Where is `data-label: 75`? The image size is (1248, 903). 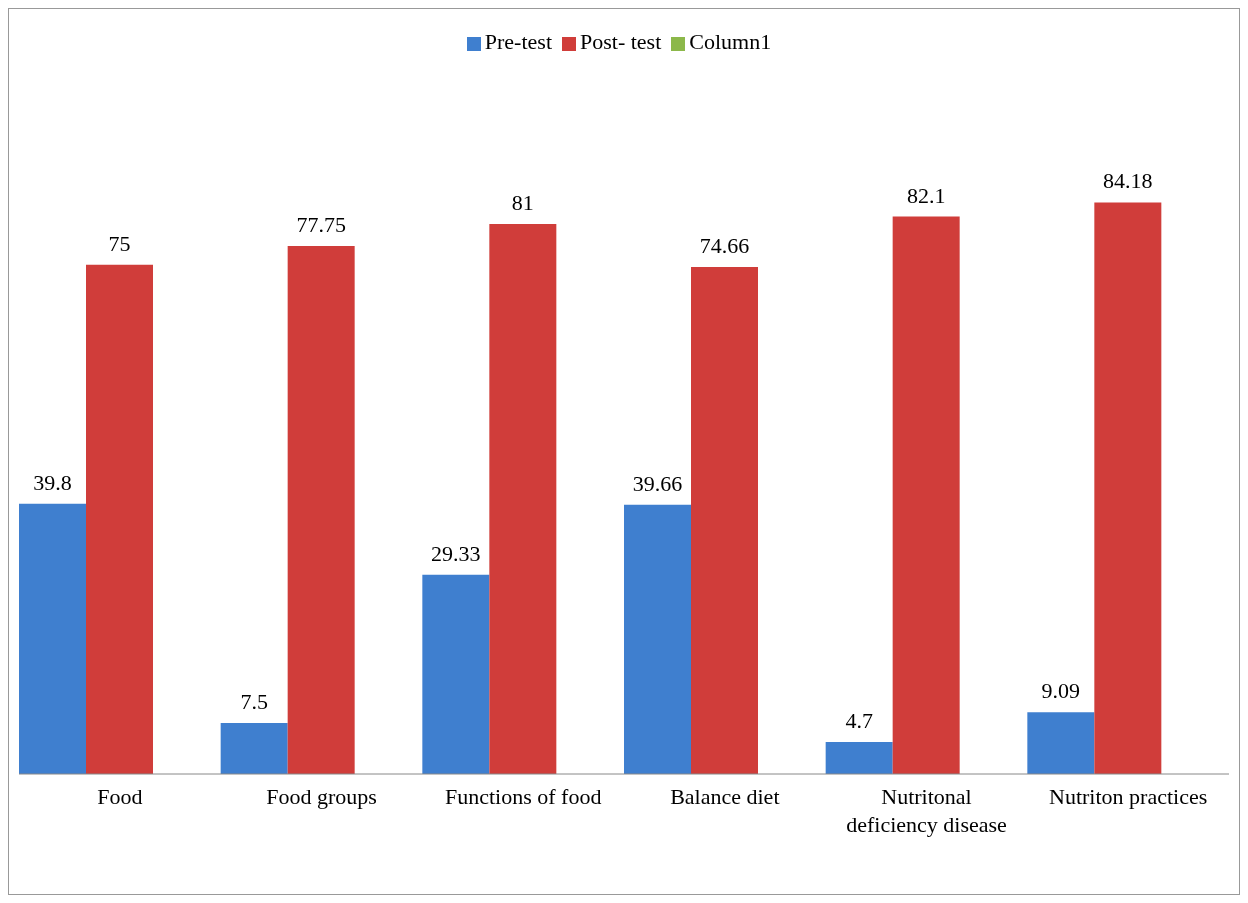
data-label: 75 is located at coordinates (119, 243).